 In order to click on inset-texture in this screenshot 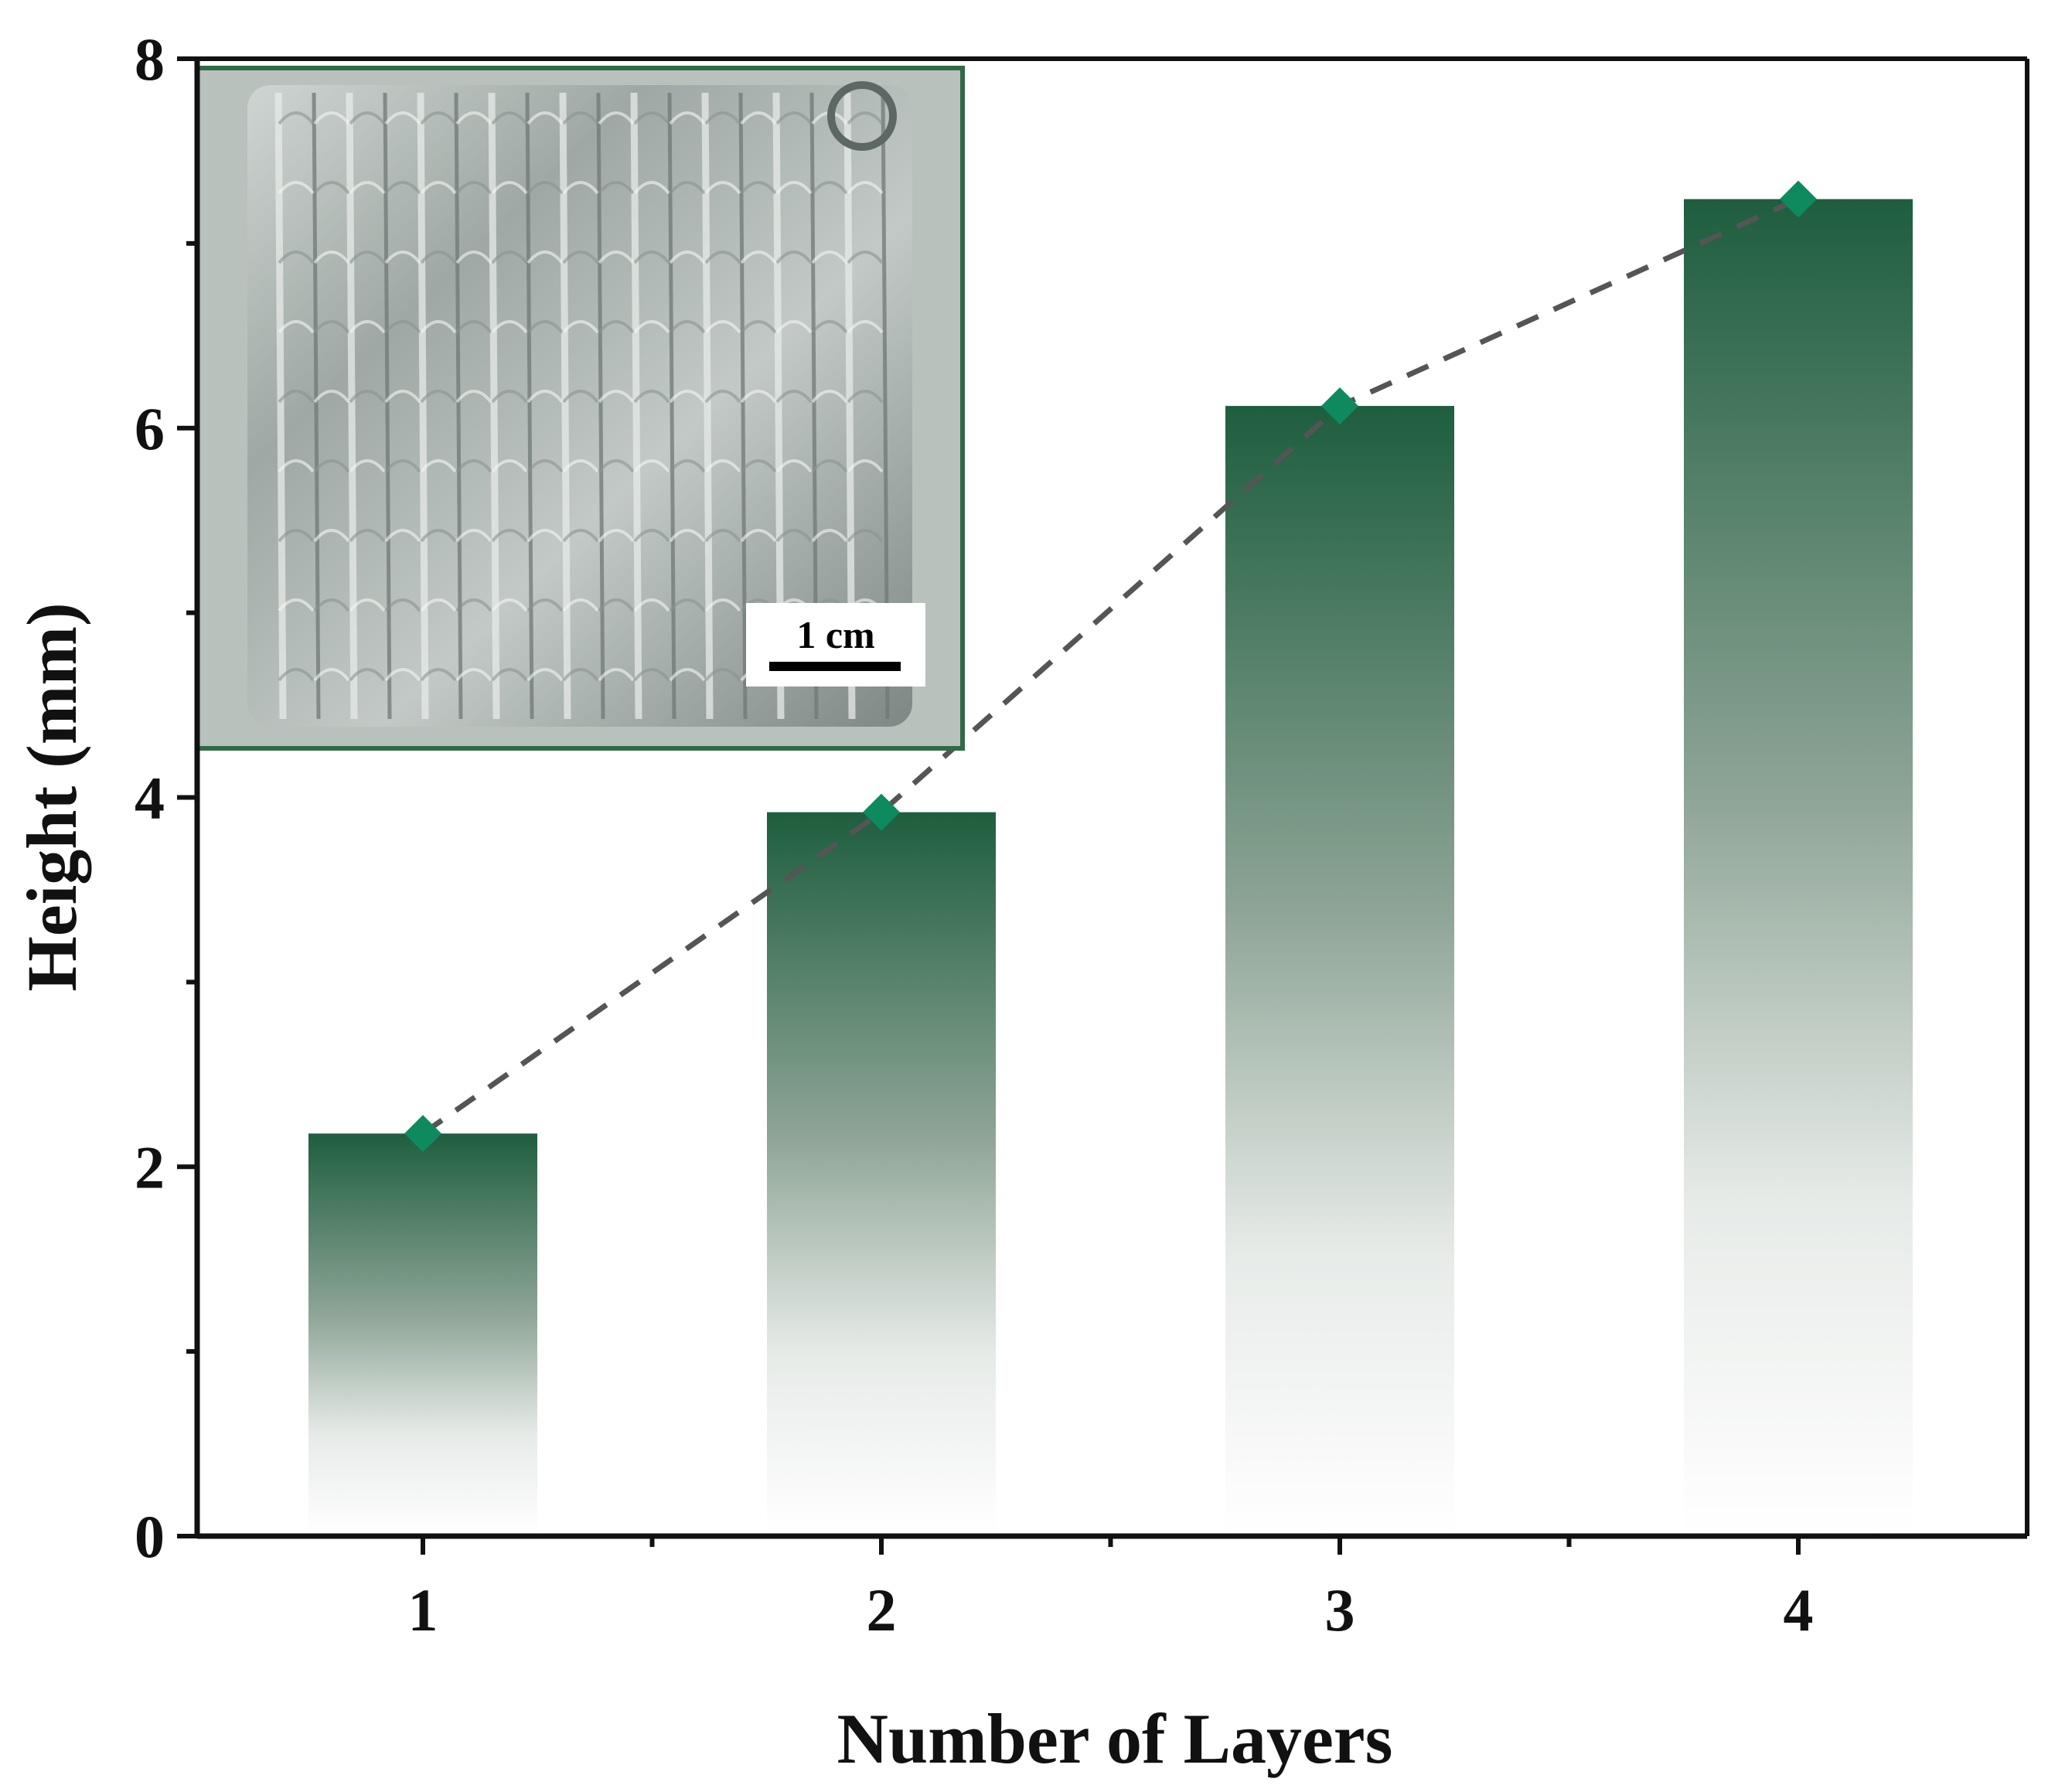, I will do `click(579, 404)`.